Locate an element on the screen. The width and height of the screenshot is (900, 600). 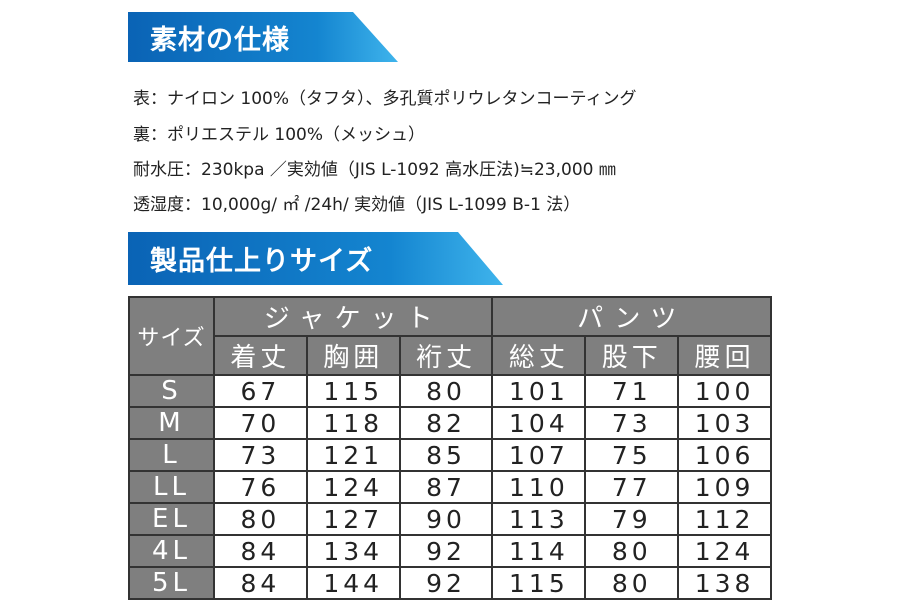
value-cell: 90 is located at coordinates (446, 519).